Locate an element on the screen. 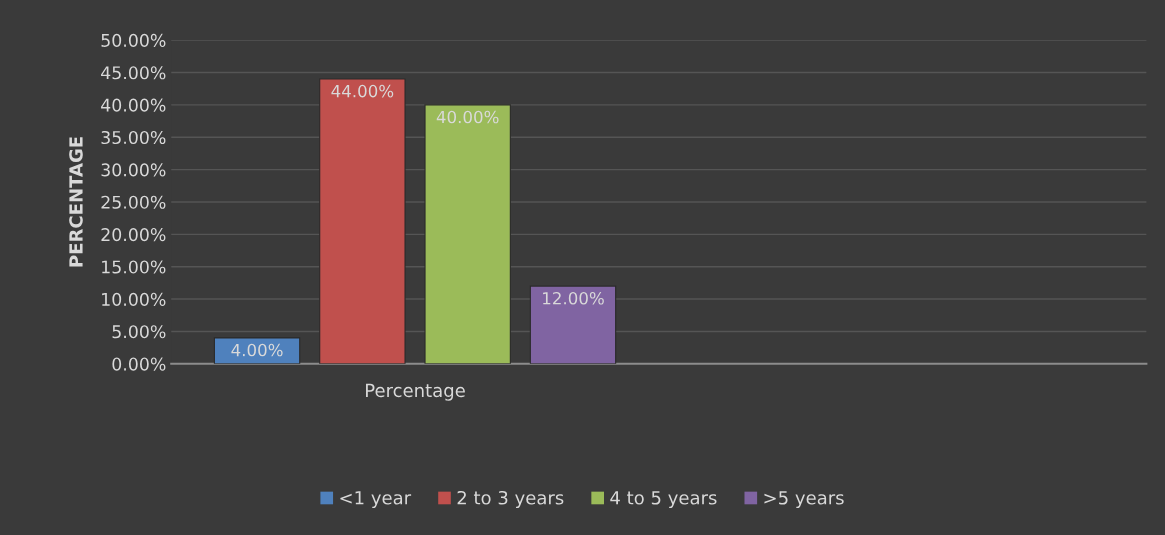  y-tick-label: 20.00% is located at coordinates (133, 235).